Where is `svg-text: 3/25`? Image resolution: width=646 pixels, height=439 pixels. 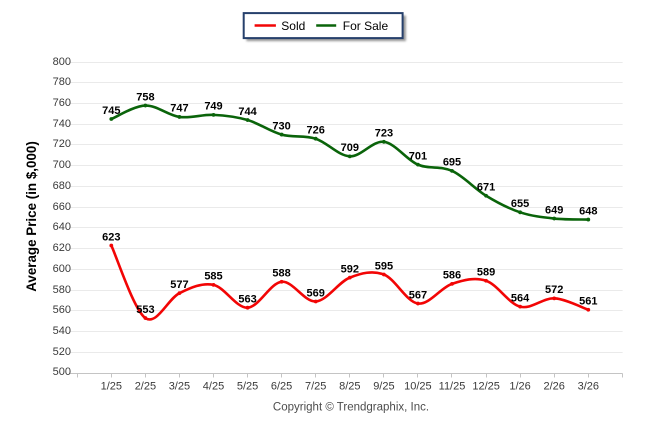
svg-text: 3/25 is located at coordinates (179, 387).